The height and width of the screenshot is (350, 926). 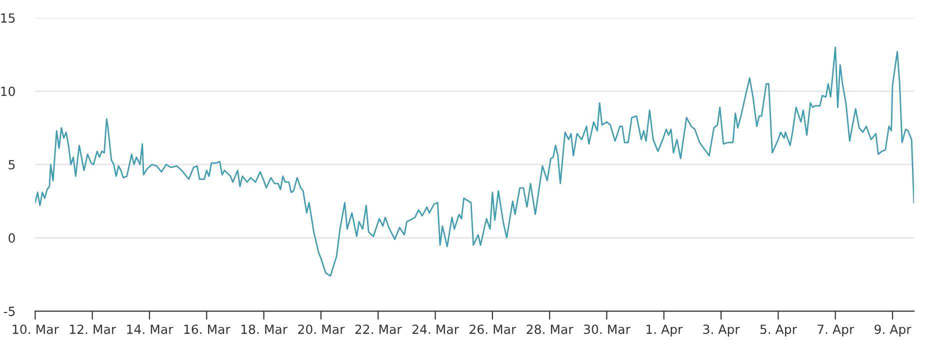 I want to click on x-tick-label: 28. Mar, so click(x=550, y=329).